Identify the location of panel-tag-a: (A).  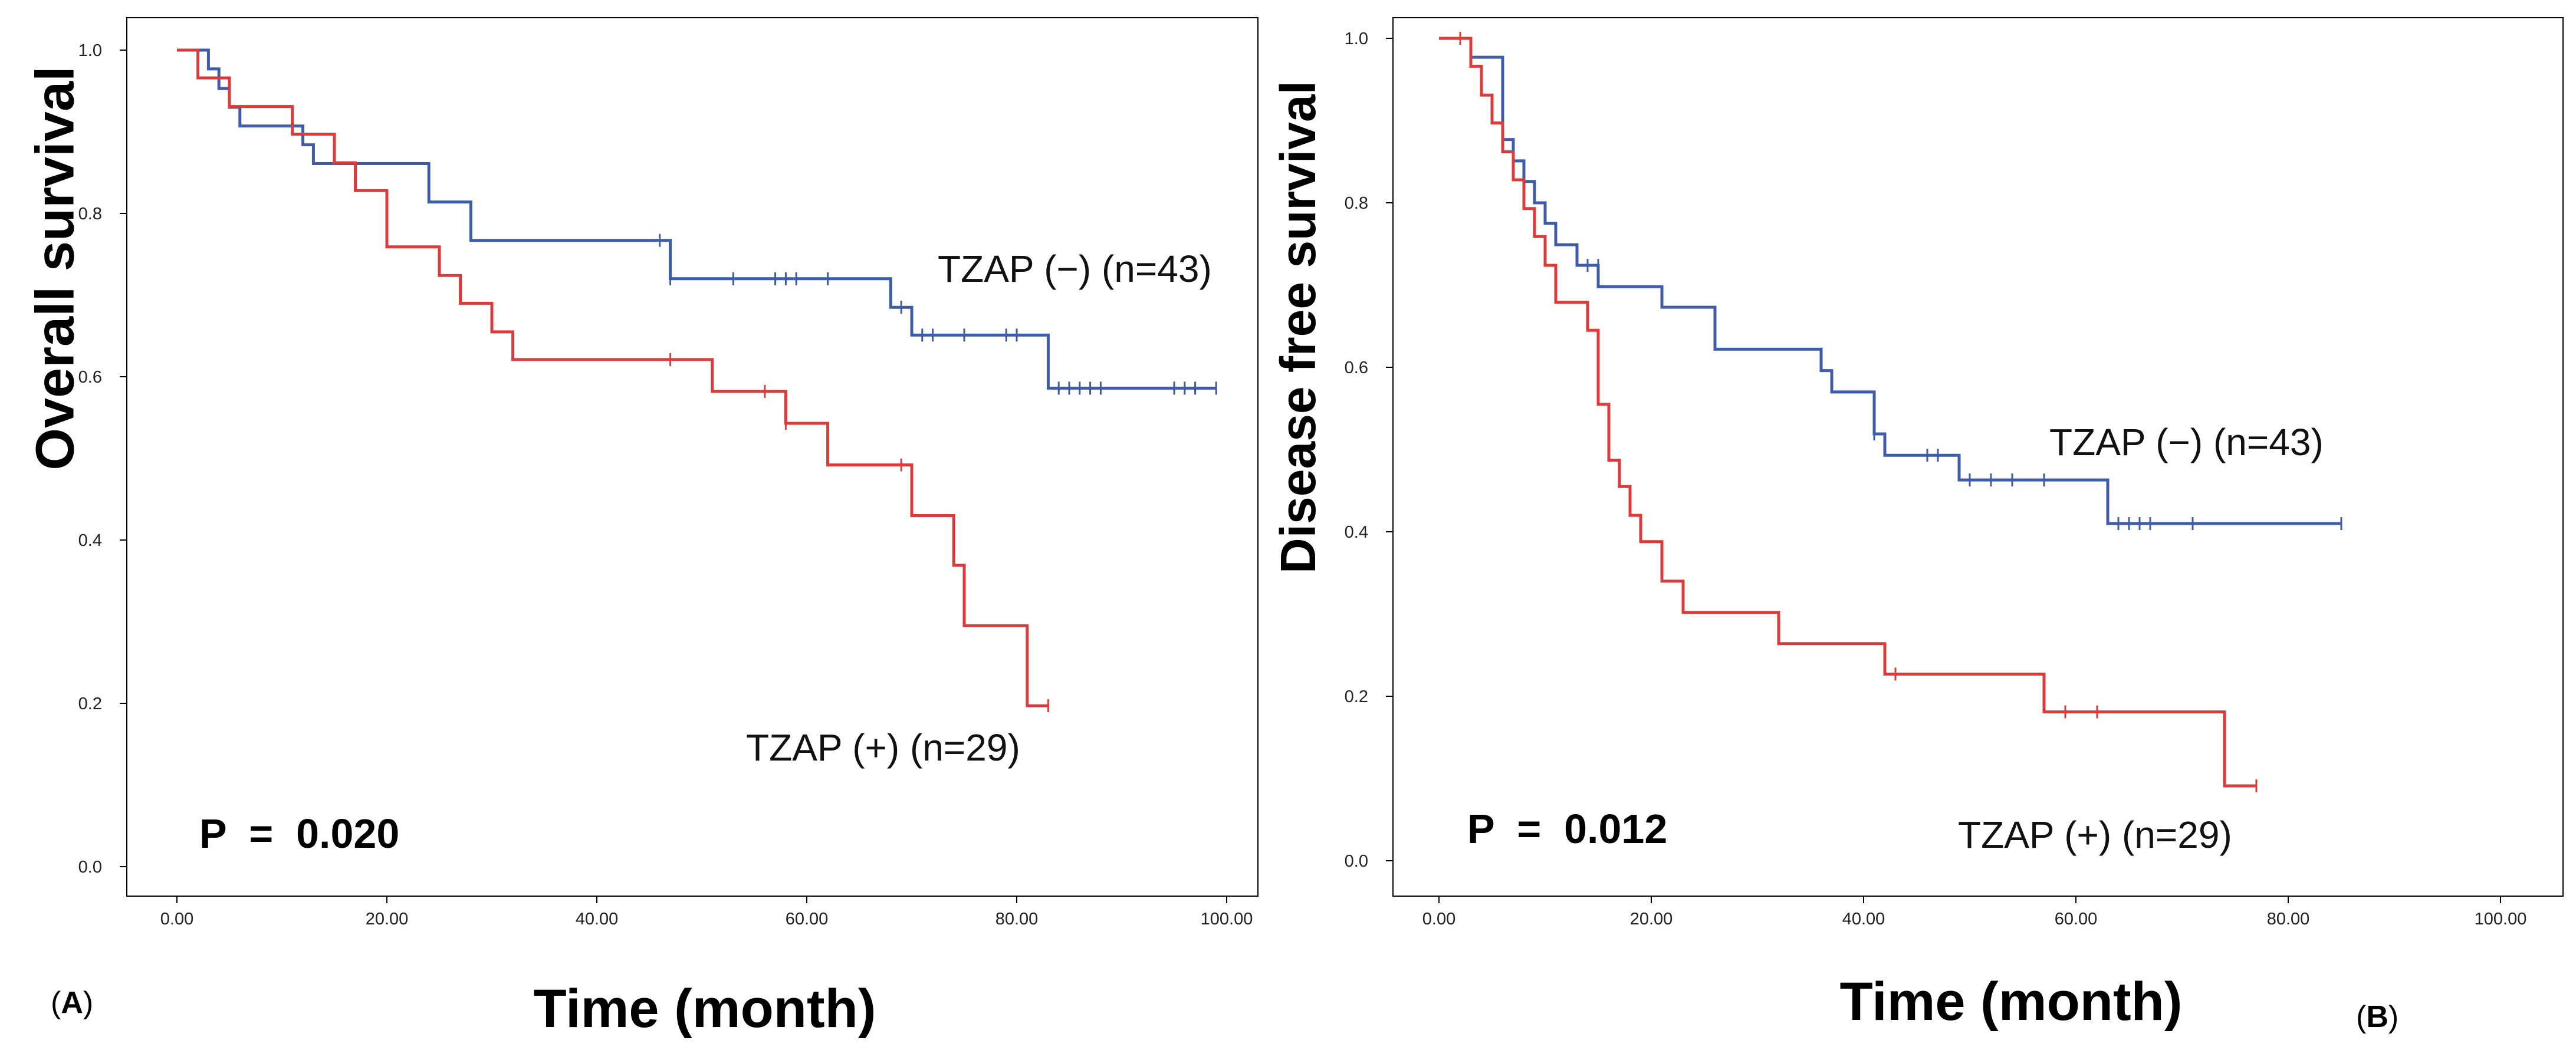
(72, 1003).